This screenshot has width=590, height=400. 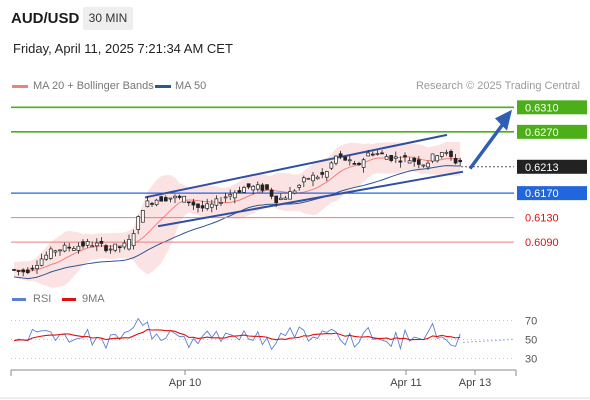 What do you see at coordinates (542, 168) in the screenshot?
I see `current-price-label: 0.6213` at bounding box center [542, 168].